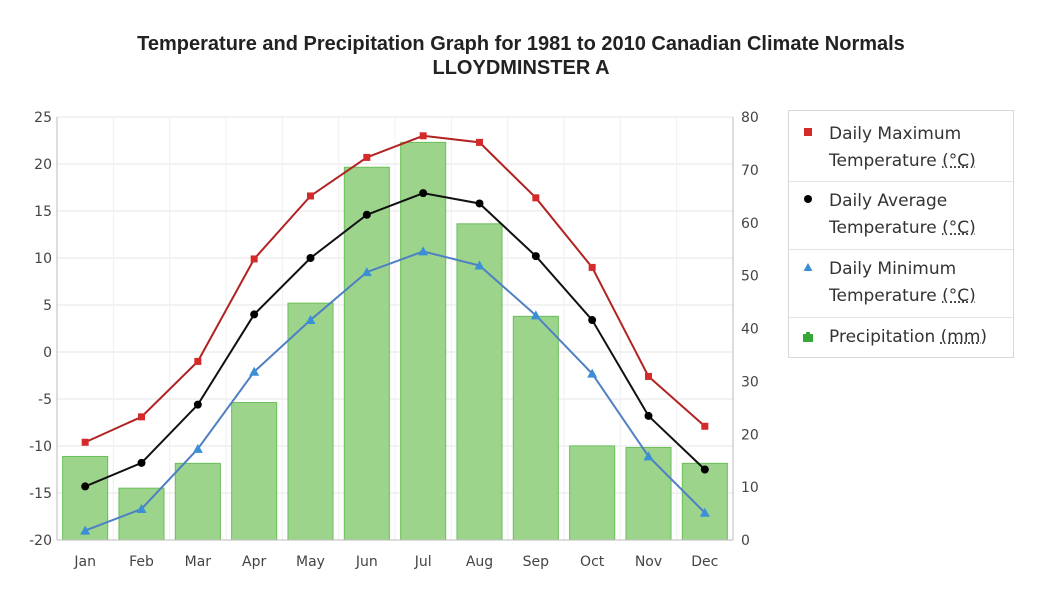 Image resolution: width=1044 pixels, height=595 pixels. What do you see at coordinates (750, 330) in the screenshot?
I see `right-tick-label: 40` at bounding box center [750, 330].